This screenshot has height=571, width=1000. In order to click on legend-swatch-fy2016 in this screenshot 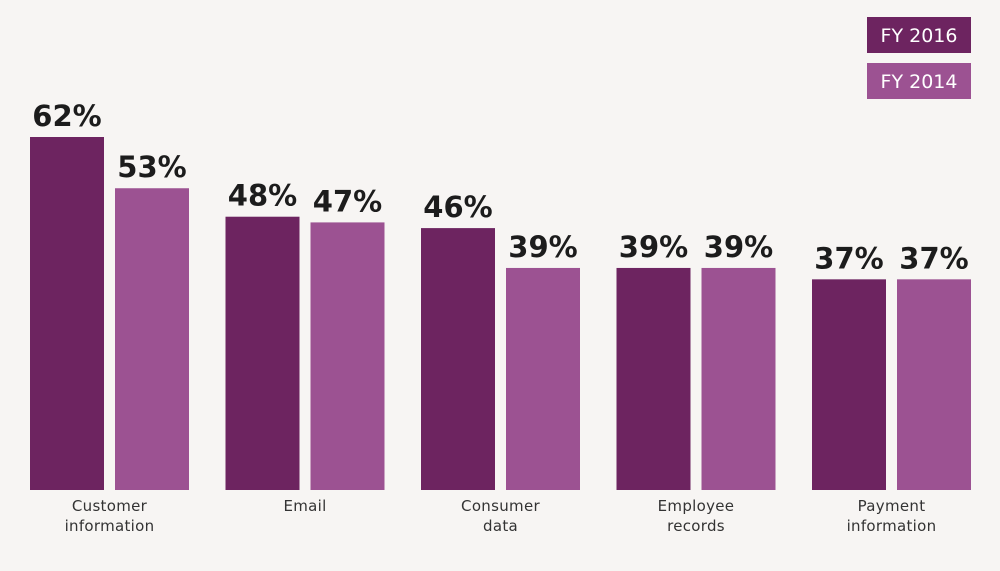, I will do `click(919, 35)`.